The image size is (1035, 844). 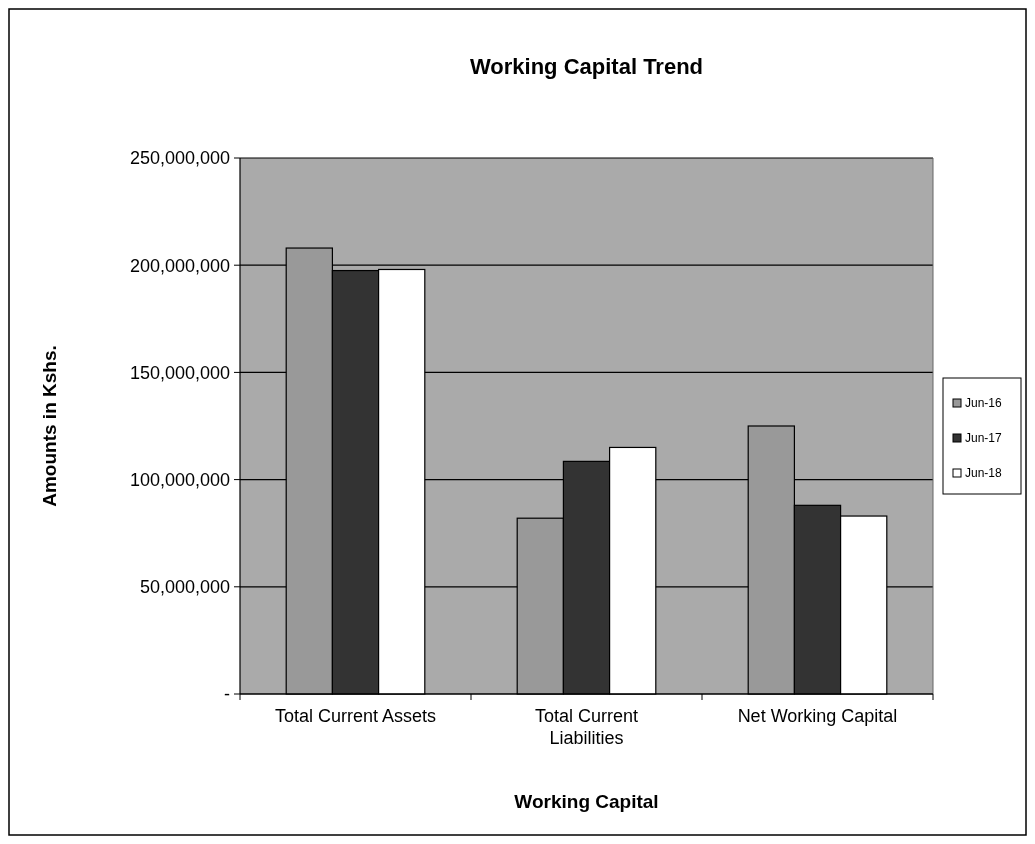 What do you see at coordinates (586, 727) in the screenshot?
I see `x-tick-label: Total Current Liabilities` at bounding box center [586, 727].